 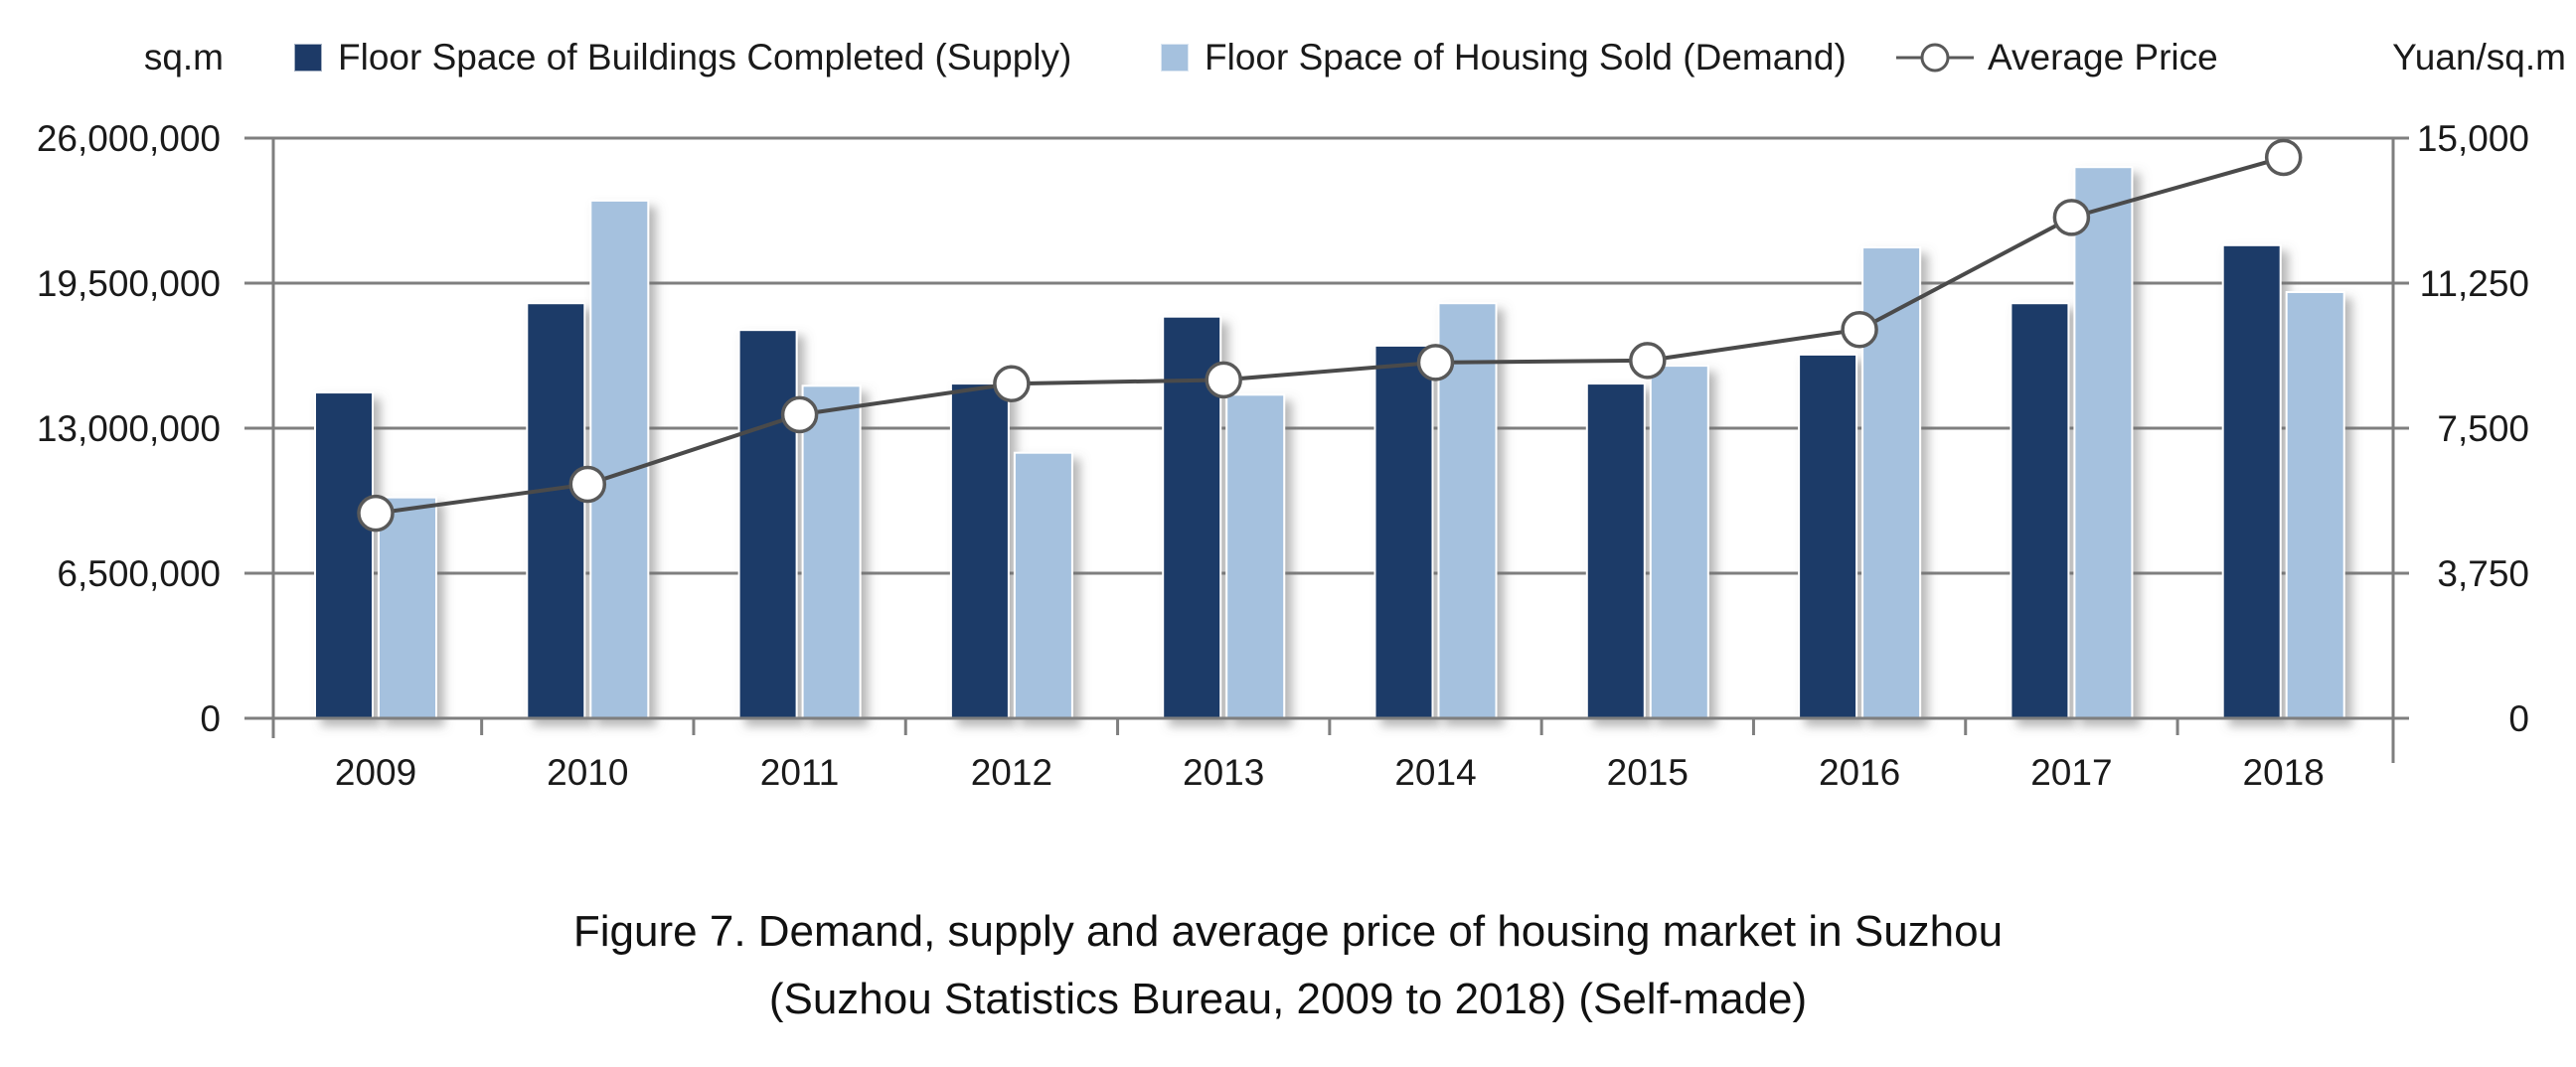 What do you see at coordinates (375, 772) in the screenshot?
I see `x-axis-year-label: 2009` at bounding box center [375, 772].